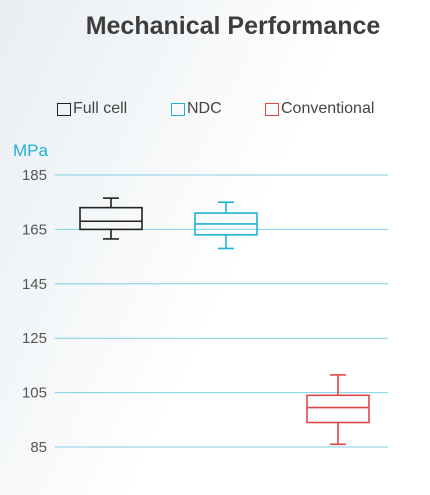 This screenshot has height=495, width=430. I want to click on y-tick-label: 85, so click(38, 447).